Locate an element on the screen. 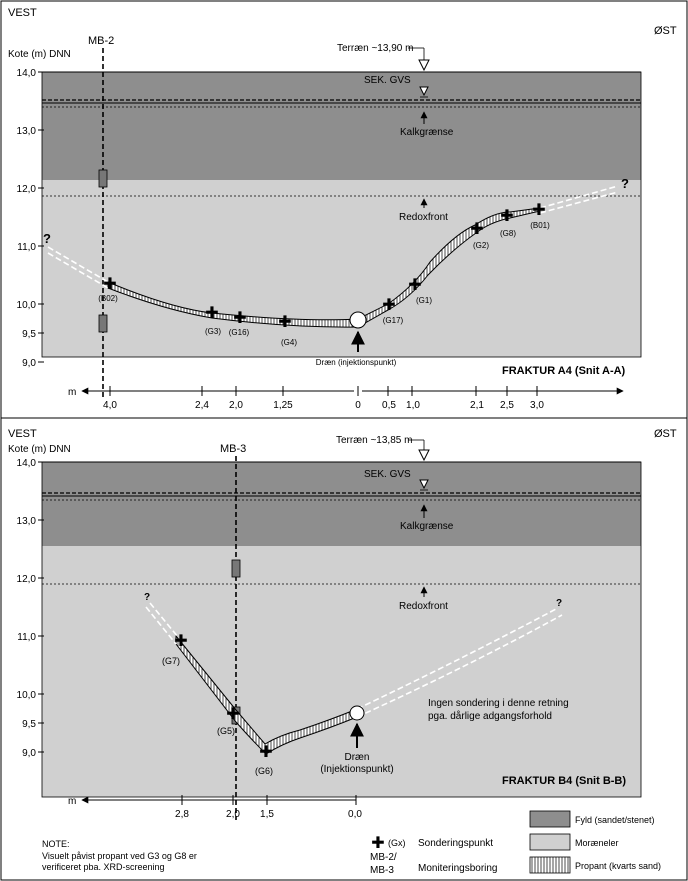  terrain-label: Terræn ~13,85 m is located at coordinates (374, 440).